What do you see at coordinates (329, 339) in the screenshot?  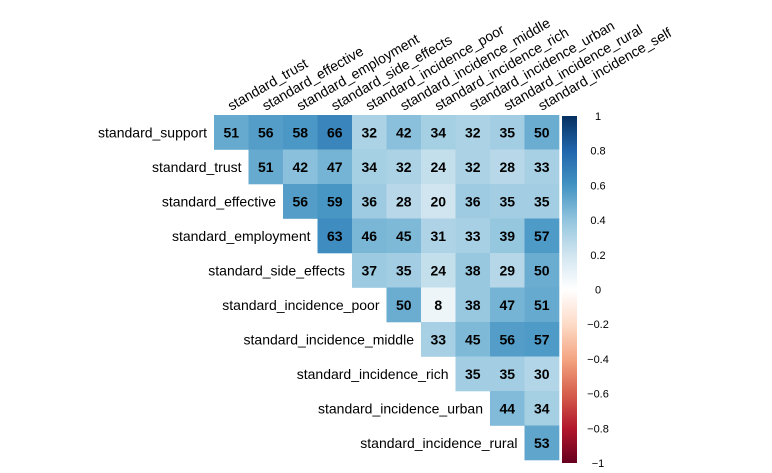 I see `row-label: standard_incidence_middle` at bounding box center [329, 339].